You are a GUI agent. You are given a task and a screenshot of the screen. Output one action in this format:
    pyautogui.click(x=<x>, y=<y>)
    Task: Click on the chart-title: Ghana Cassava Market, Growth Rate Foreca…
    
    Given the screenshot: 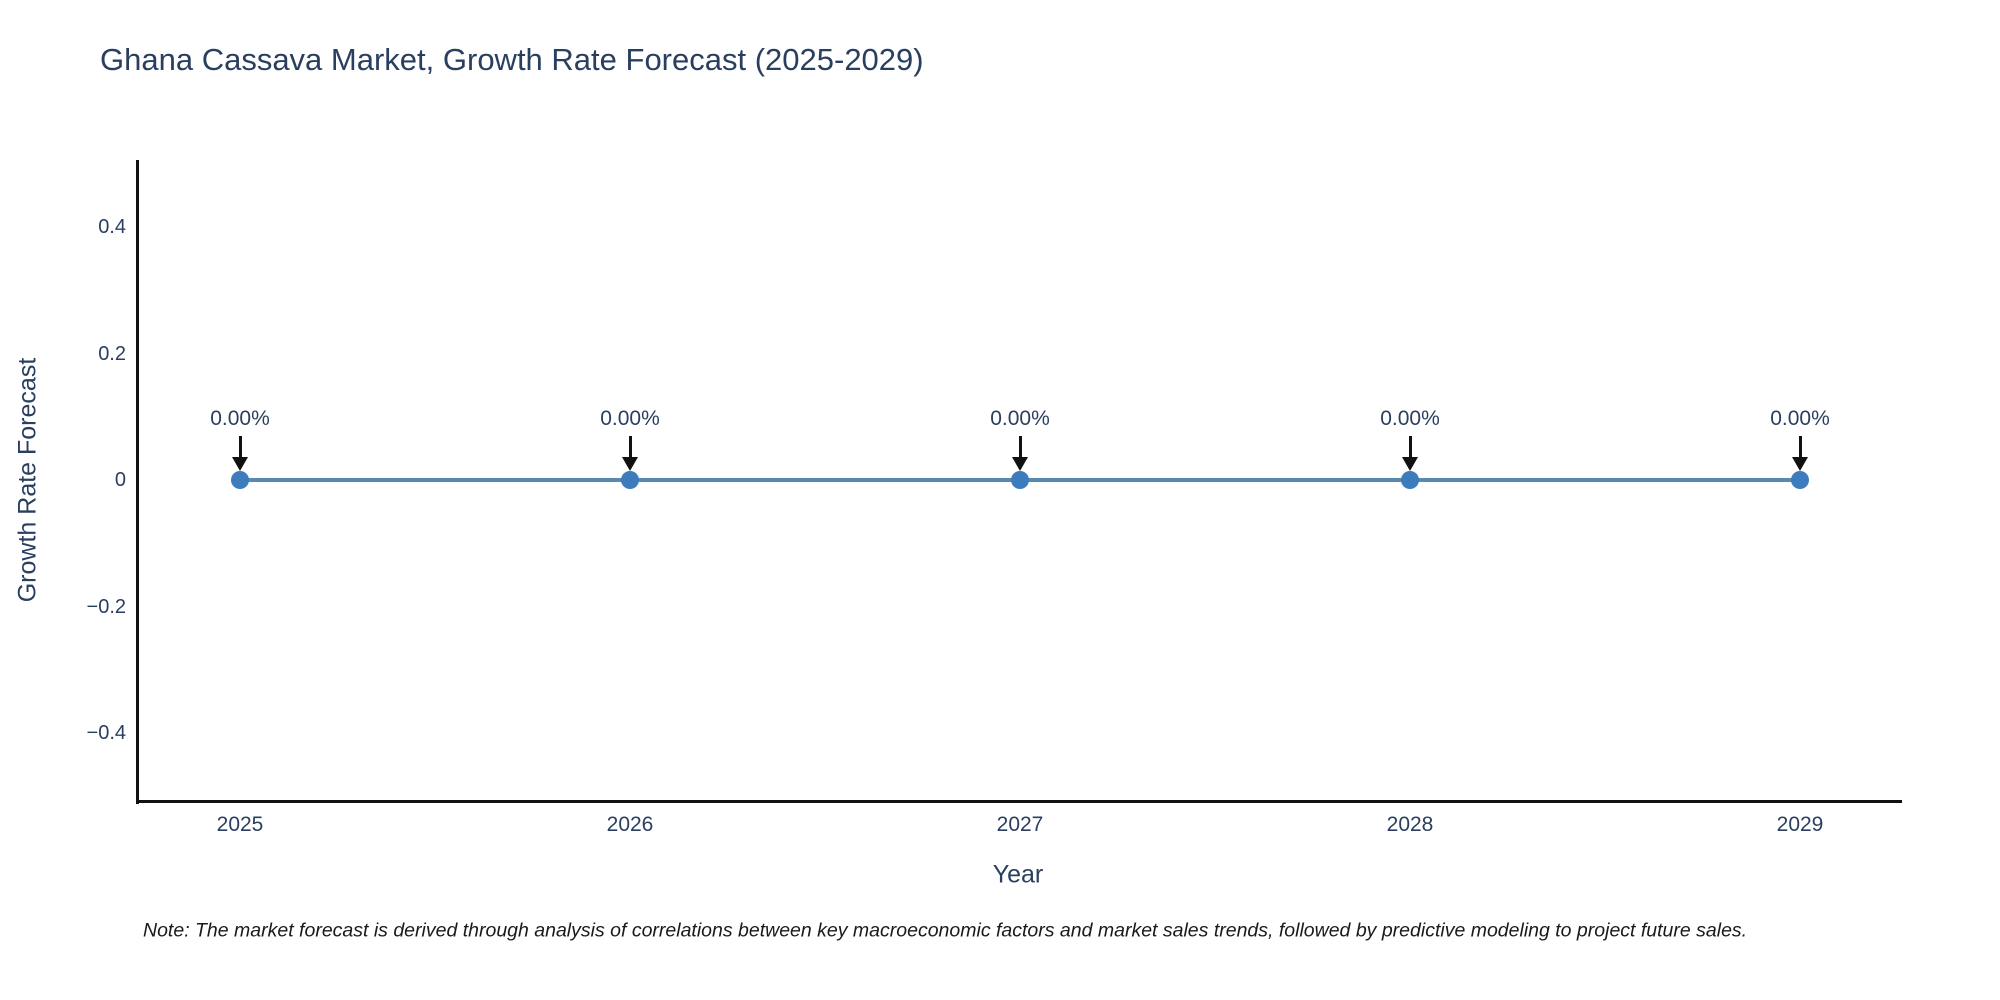 What is the action you would take?
    pyautogui.click(x=512, y=59)
    